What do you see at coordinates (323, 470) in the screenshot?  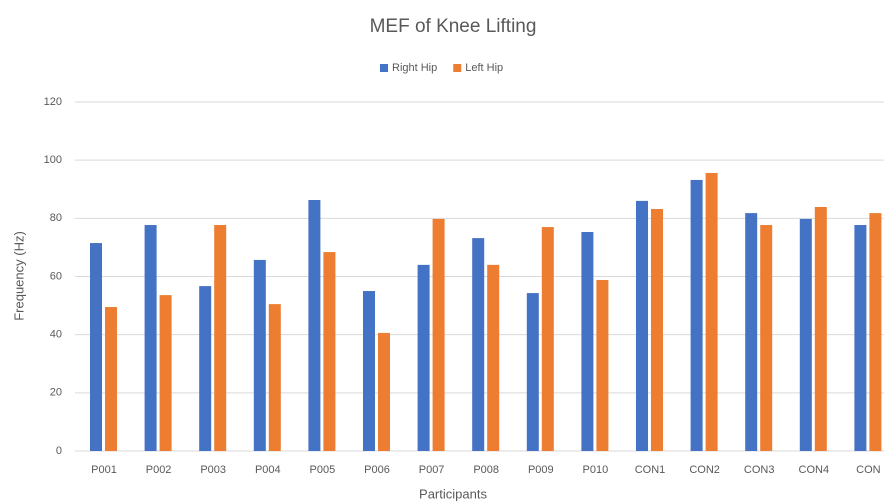 I see `x-tick-label: P005` at bounding box center [323, 470].